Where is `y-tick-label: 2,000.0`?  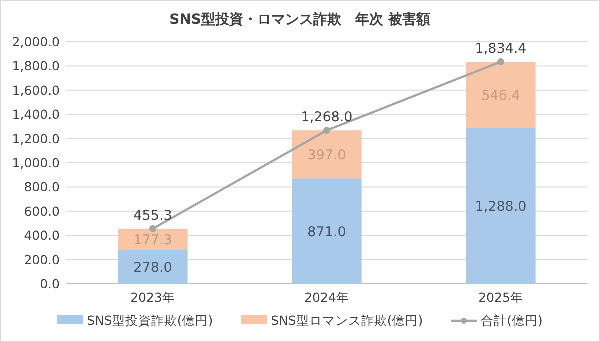
y-tick-label: 2,000.0 is located at coordinates (36, 42).